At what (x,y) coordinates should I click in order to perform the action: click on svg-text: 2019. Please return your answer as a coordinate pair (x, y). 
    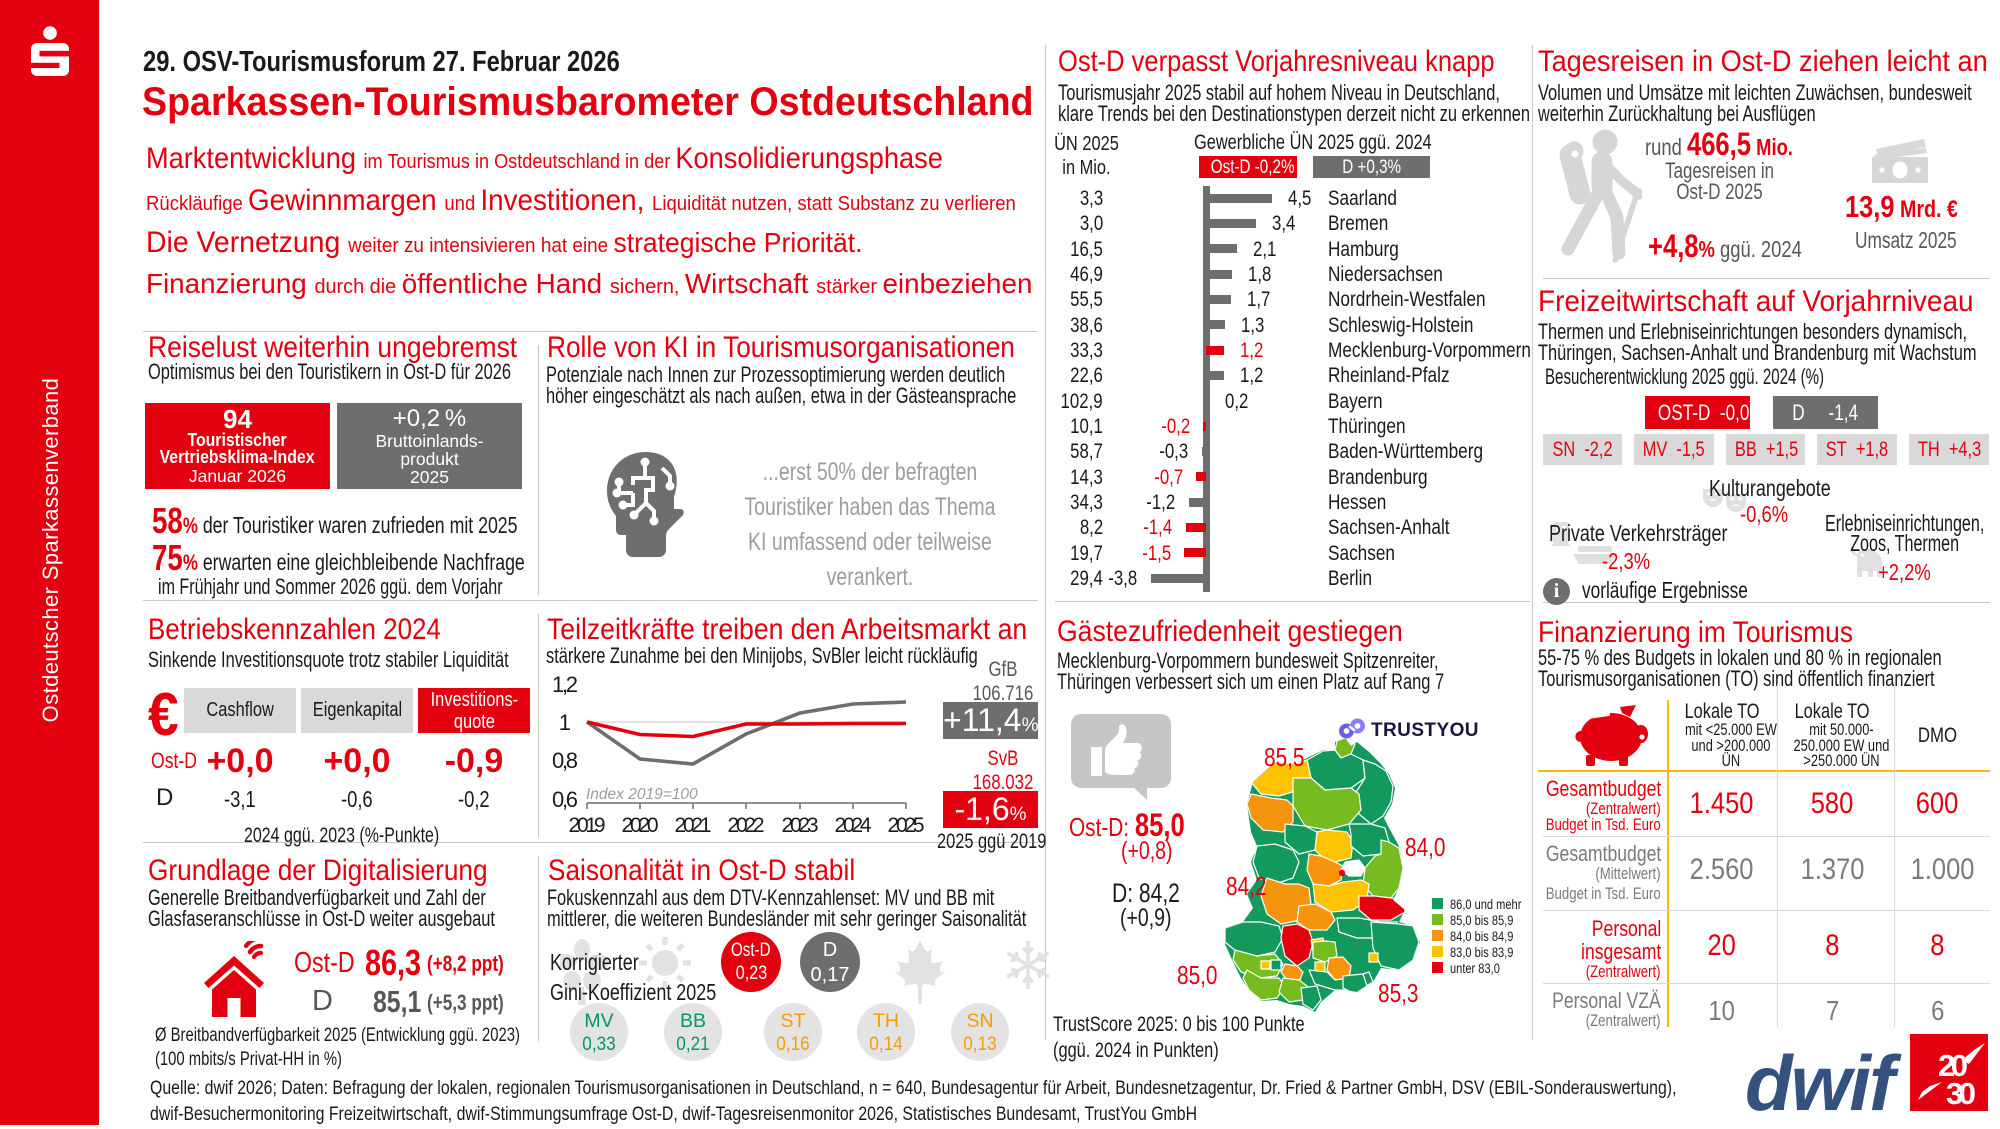
    Looking at the image, I should click on (587, 825).